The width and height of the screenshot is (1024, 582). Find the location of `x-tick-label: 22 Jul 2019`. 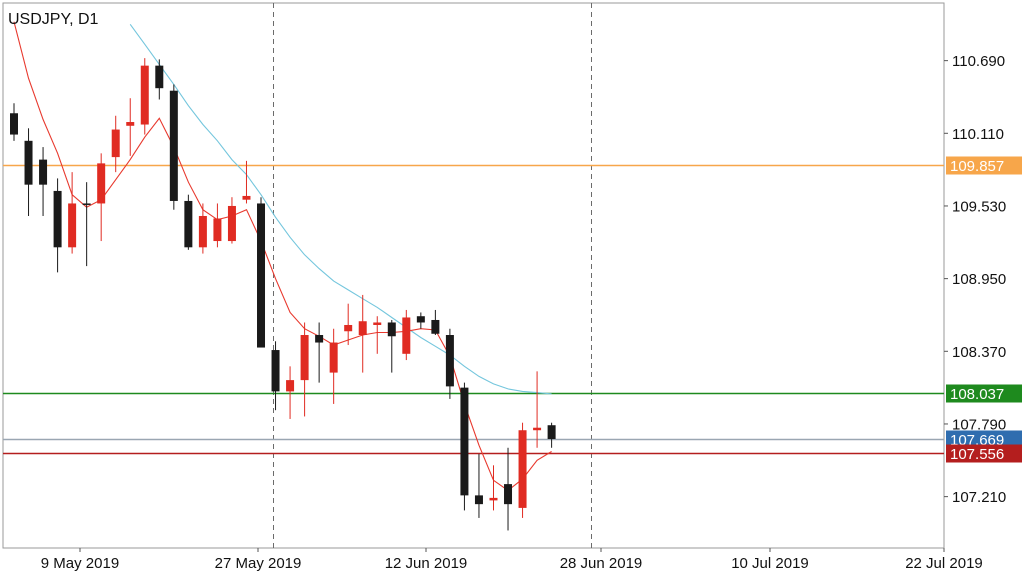

x-tick-label: 22 Jul 2019 is located at coordinates (944, 563).